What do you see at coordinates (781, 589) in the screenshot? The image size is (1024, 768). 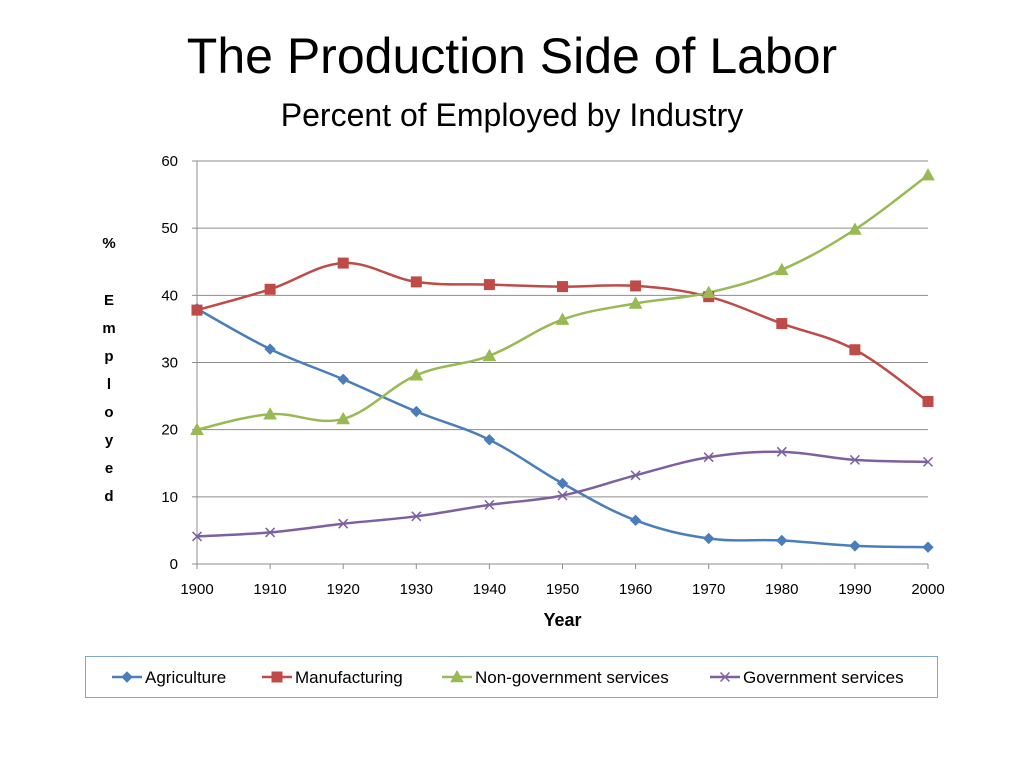 I see `x-tick-label: 1980` at bounding box center [781, 589].